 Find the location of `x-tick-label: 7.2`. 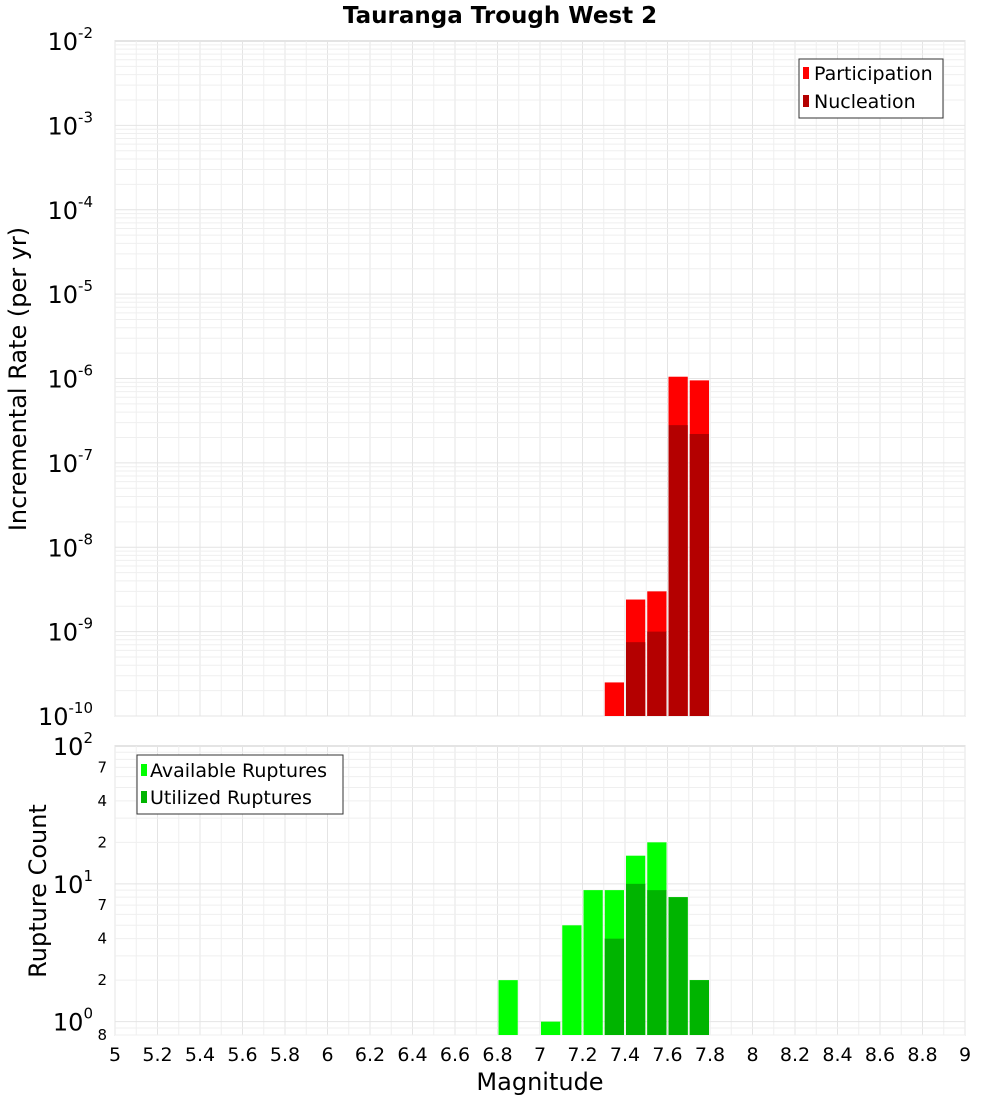

x-tick-label: 7.2 is located at coordinates (582, 1055).